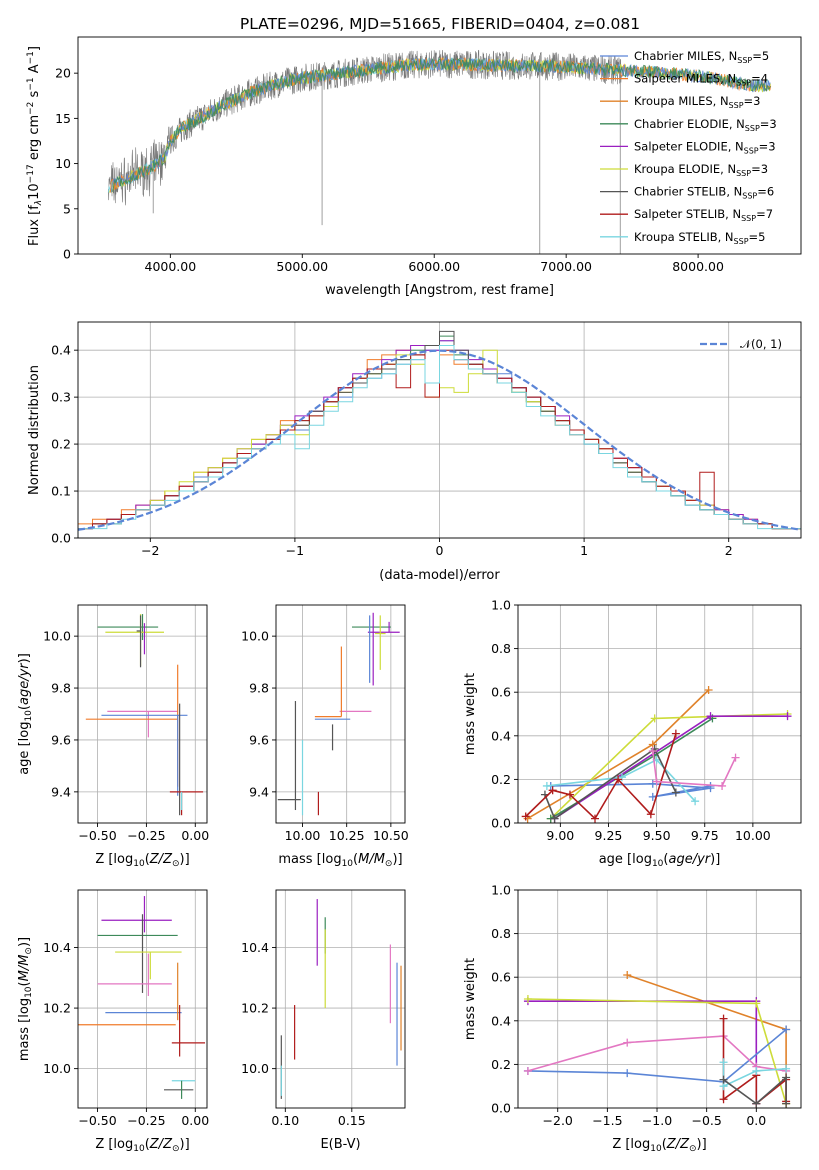 This screenshot has width=819, height=1170. Describe the element at coordinates (764, 214) in the screenshot. I see `legend-tail: =7` at that location.